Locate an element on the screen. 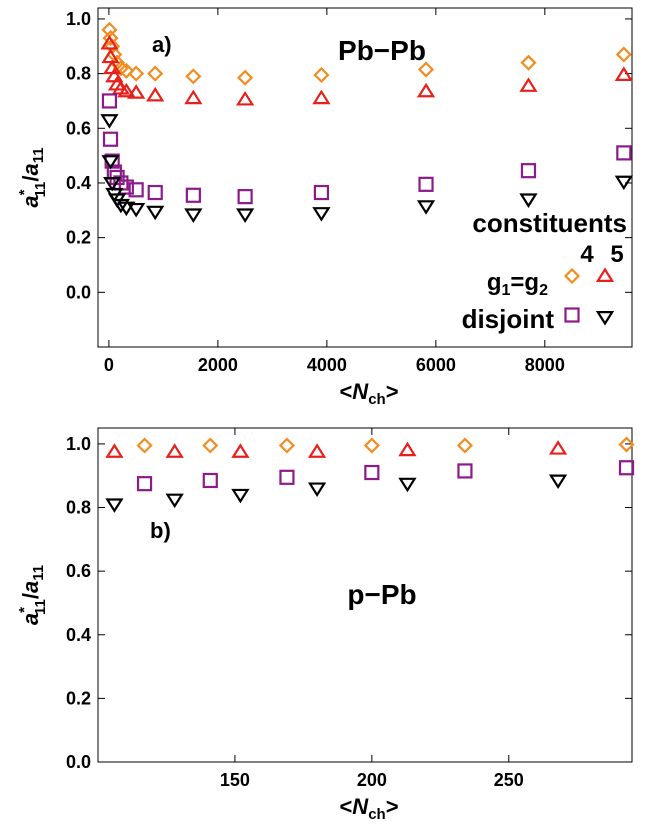 This screenshot has height=836, width=645. x-tick-label: 0 is located at coordinates (109, 365).